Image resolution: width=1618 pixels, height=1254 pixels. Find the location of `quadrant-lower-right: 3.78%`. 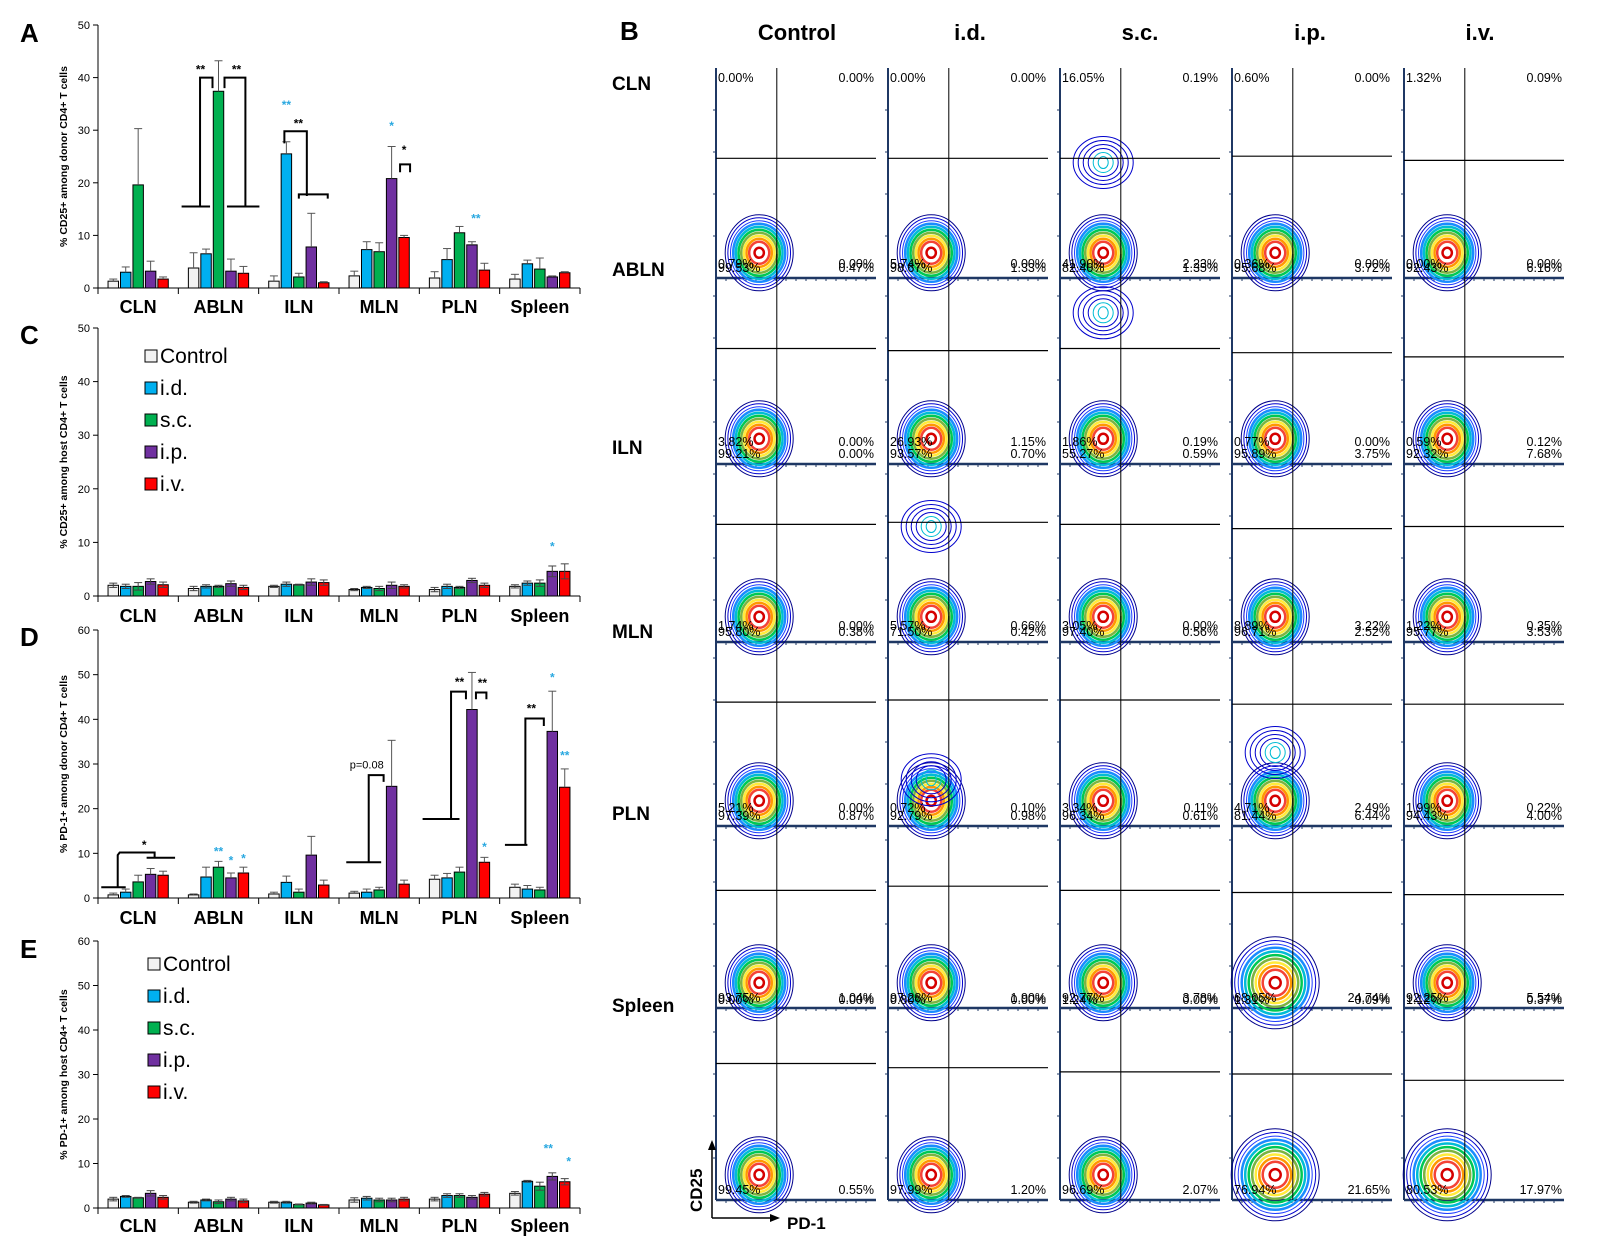

quadrant-lower-right: 3.78% is located at coordinates (1200, 998).